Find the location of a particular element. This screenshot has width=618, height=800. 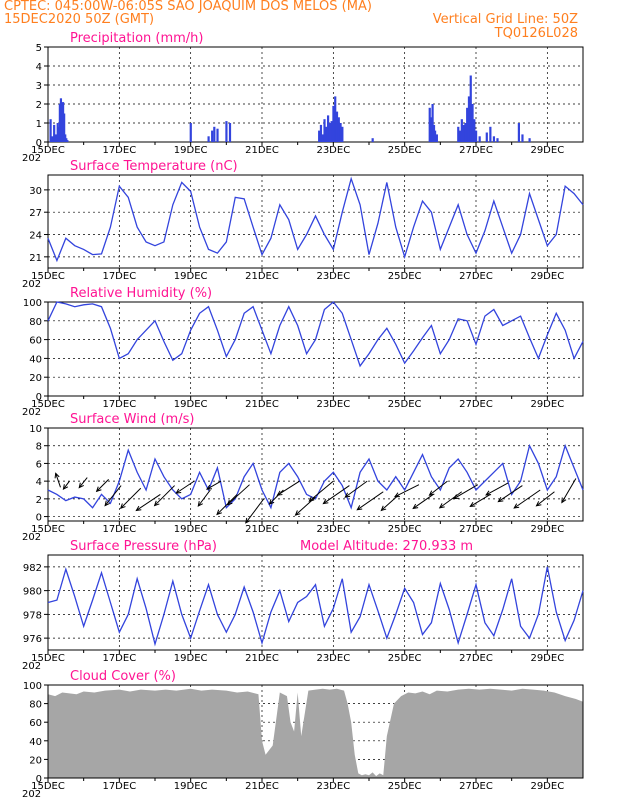

y-tick-label: 8 is located at coordinates (39, 447).